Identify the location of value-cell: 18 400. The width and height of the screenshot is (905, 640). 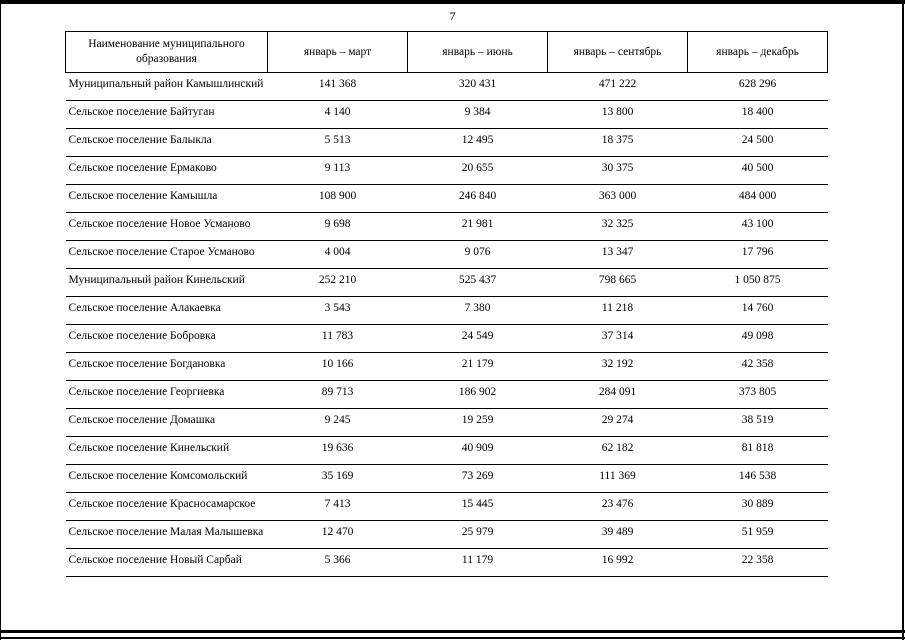
(757, 114).